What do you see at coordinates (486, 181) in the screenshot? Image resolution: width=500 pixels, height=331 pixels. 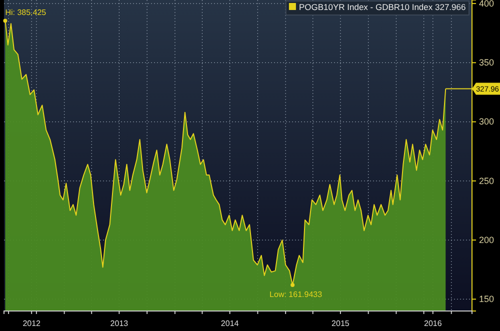 I see `y-tick-label: 250` at bounding box center [486, 181].